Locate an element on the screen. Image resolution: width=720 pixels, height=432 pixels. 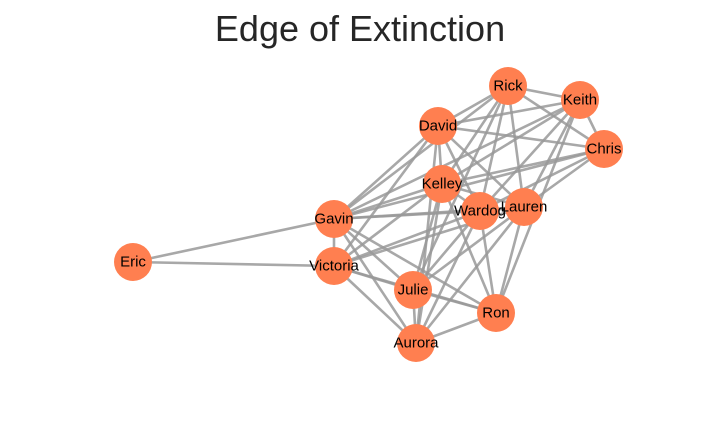
edge-david-lauren is located at coordinates (481, 166).